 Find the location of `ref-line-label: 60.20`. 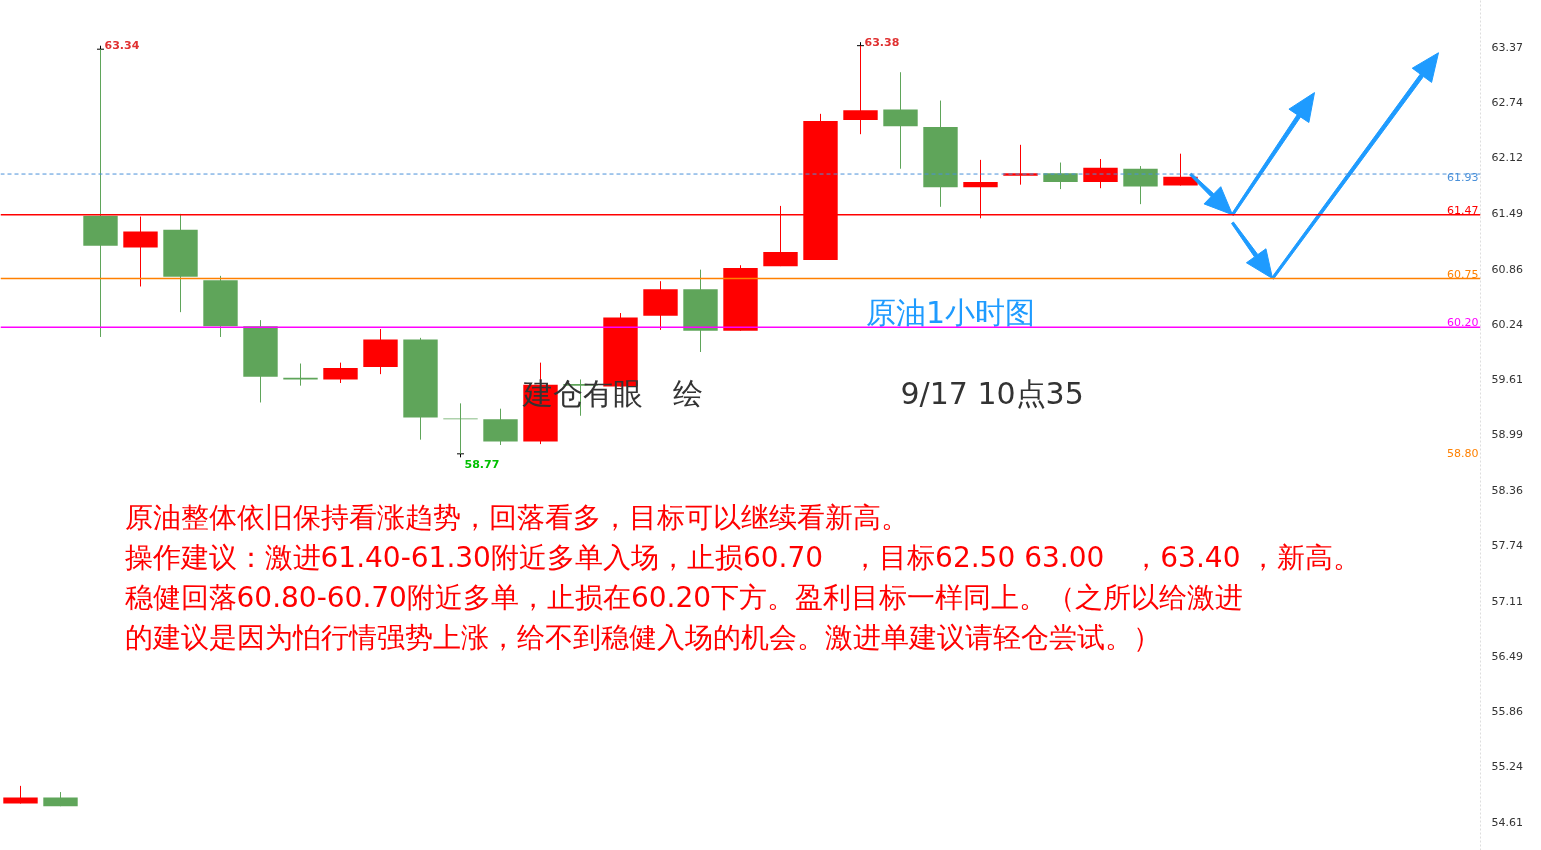

ref-line-label: 60.20 is located at coordinates (1463, 323).